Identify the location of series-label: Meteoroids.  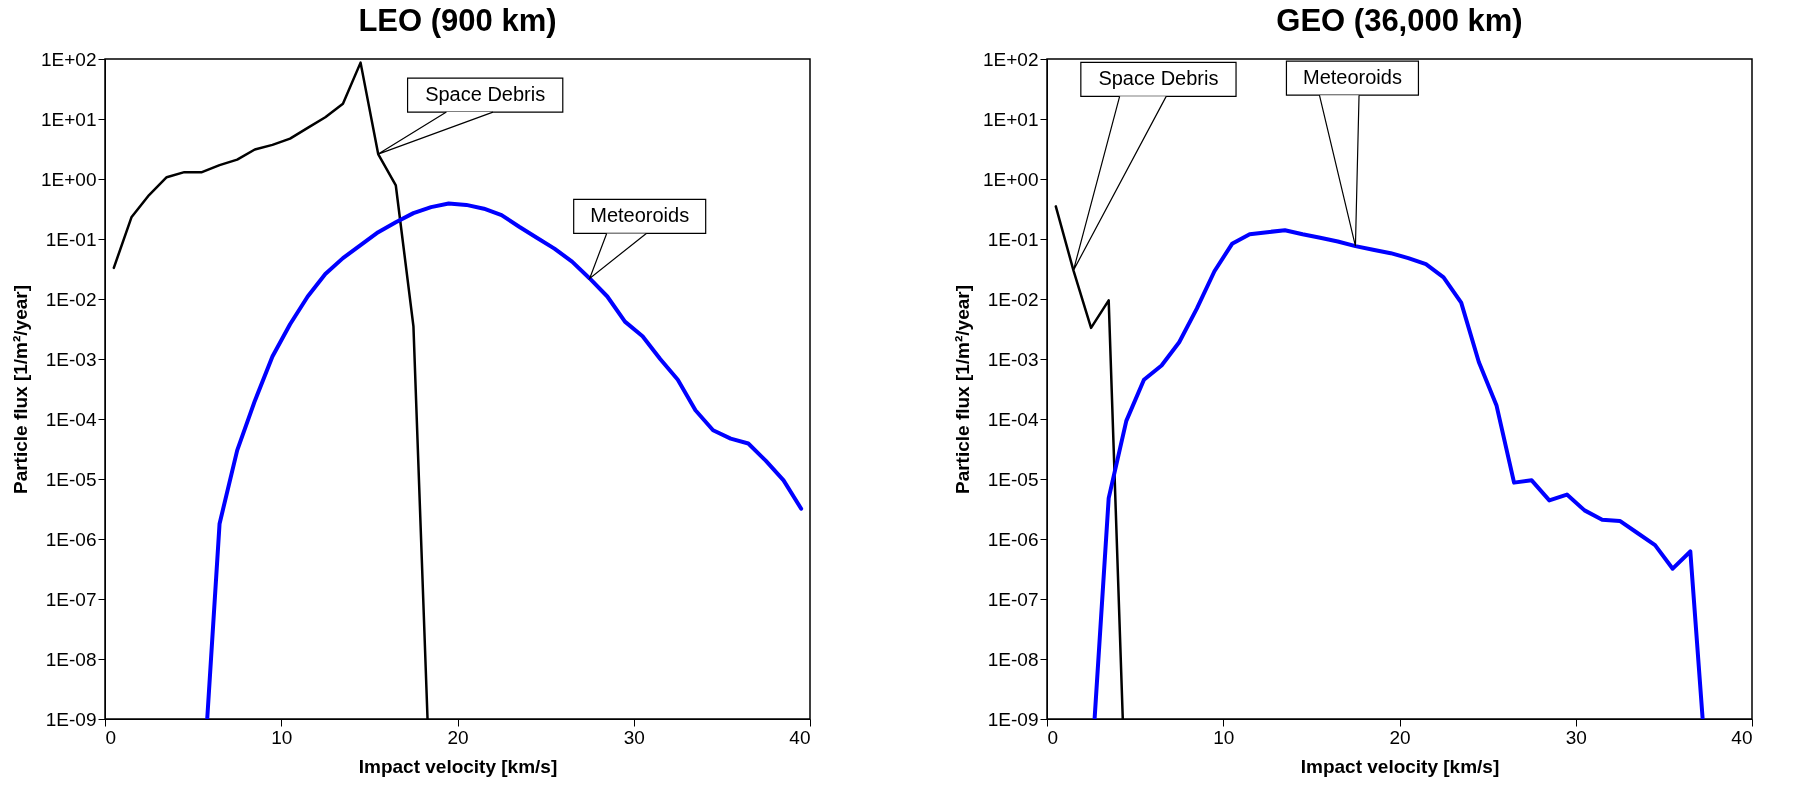
(640, 215).